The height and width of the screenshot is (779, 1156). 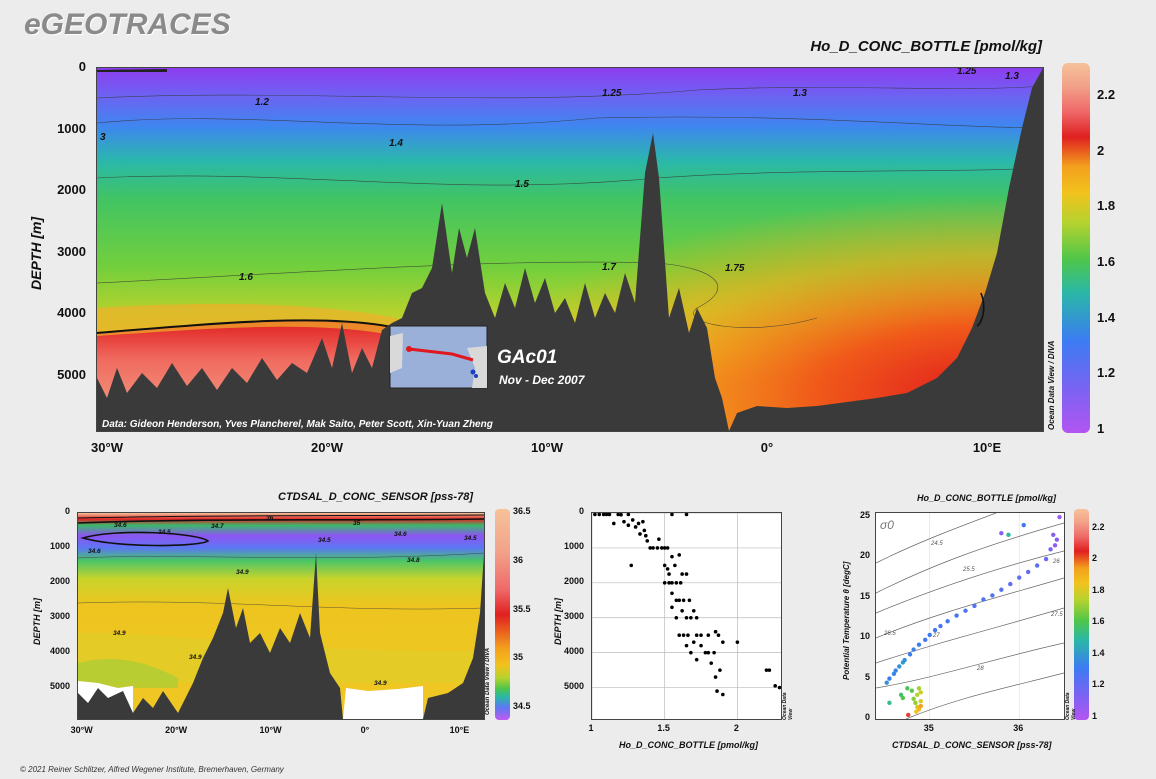 I want to click on tick-label: 1.2, so click(x=1098, y=684).